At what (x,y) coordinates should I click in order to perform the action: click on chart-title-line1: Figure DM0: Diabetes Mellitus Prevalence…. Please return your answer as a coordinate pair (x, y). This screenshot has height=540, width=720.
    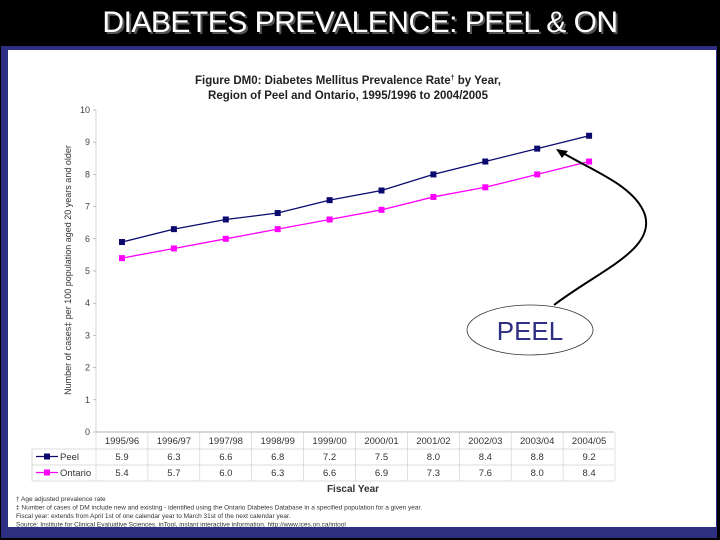
    Looking at the image, I should click on (348, 81).